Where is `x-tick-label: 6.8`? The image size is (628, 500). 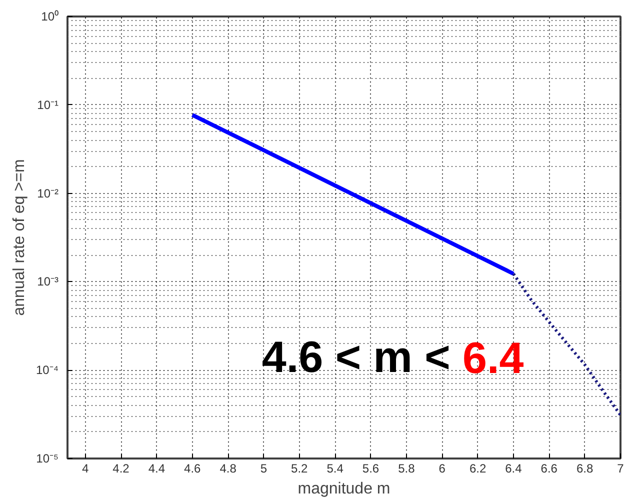
x-tick-label: 6.8 is located at coordinates (585, 469).